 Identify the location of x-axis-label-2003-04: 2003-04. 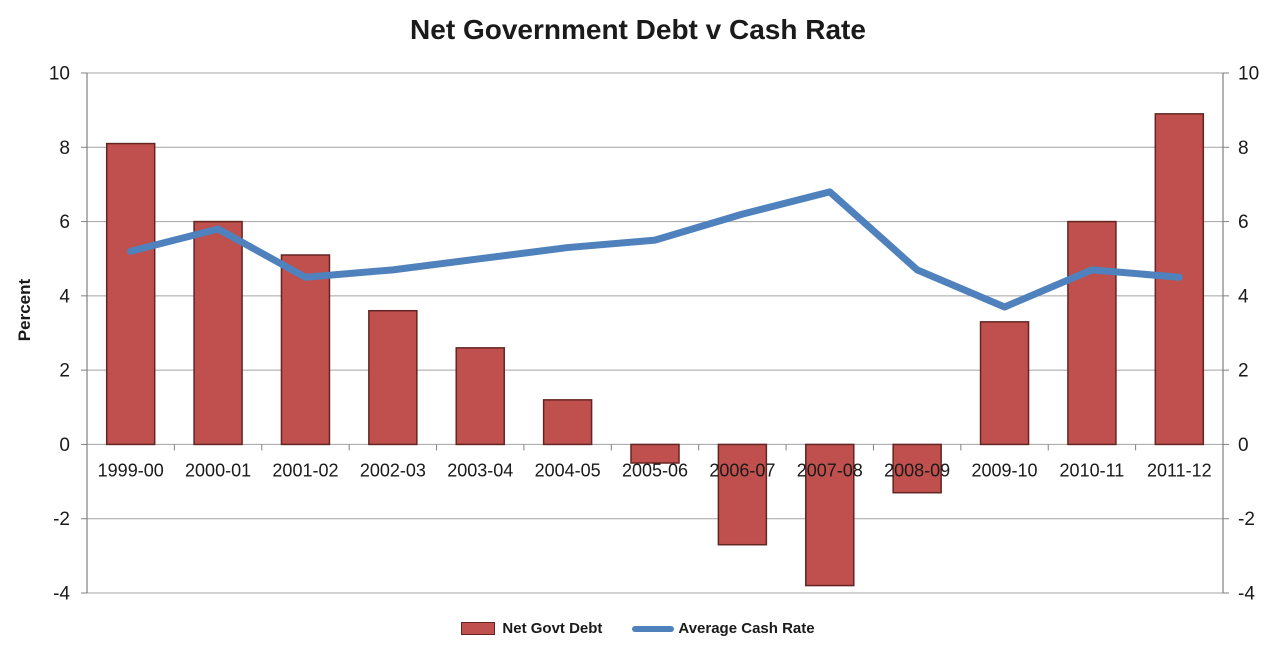
(480, 470).